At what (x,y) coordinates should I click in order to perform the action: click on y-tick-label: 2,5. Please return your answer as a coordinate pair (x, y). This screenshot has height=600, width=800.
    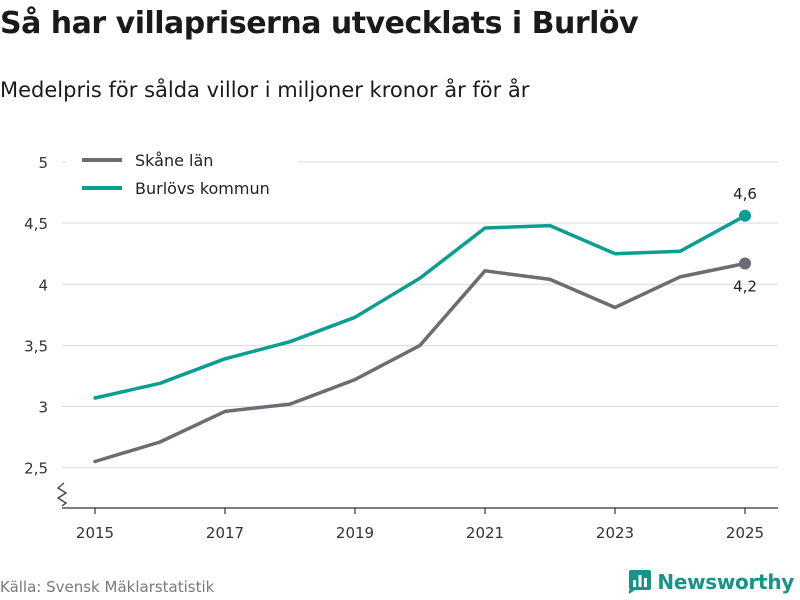
    Looking at the image, I should click on (36, 469).